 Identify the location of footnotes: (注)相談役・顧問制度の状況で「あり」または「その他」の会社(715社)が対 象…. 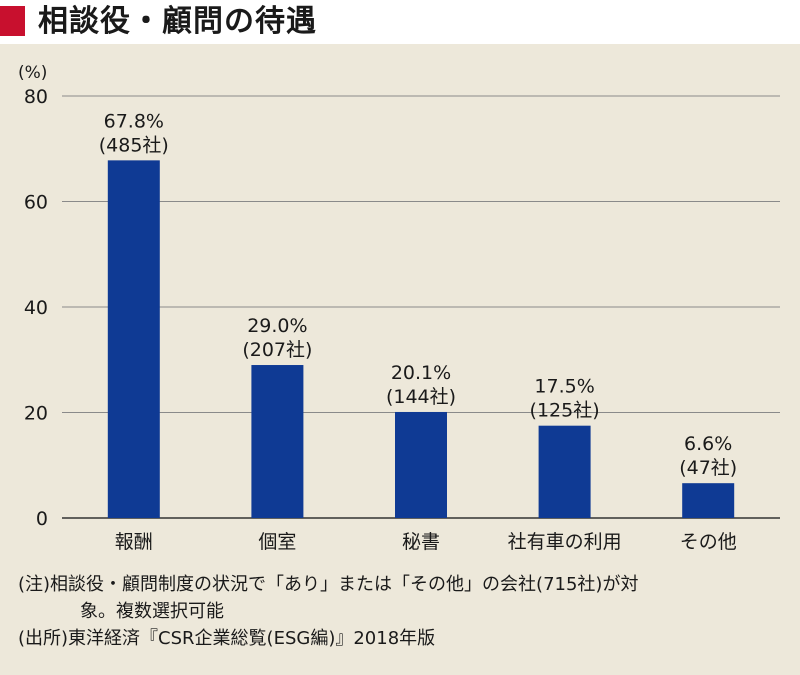
(405, 611).